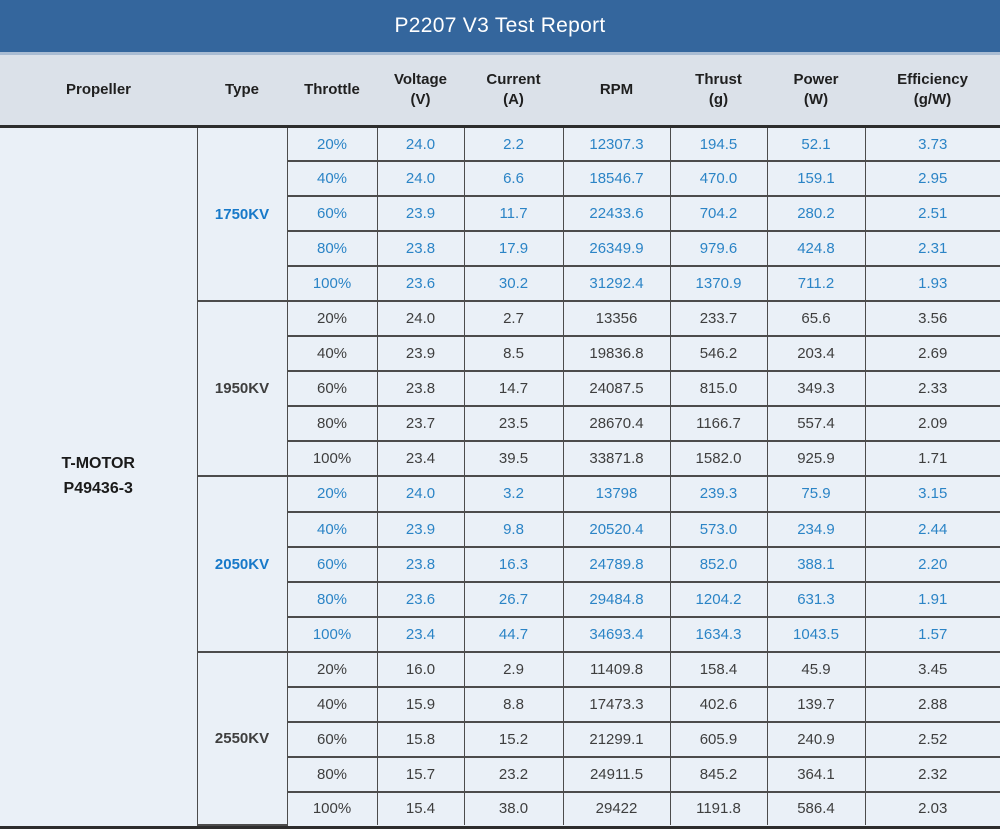 Image resolution: width=1000 pixels, height=829 pixels. Describe the element at coordinates (98, 463) in the screenshot. I see `propeller-name-line1: T-MOTOR` at that location.